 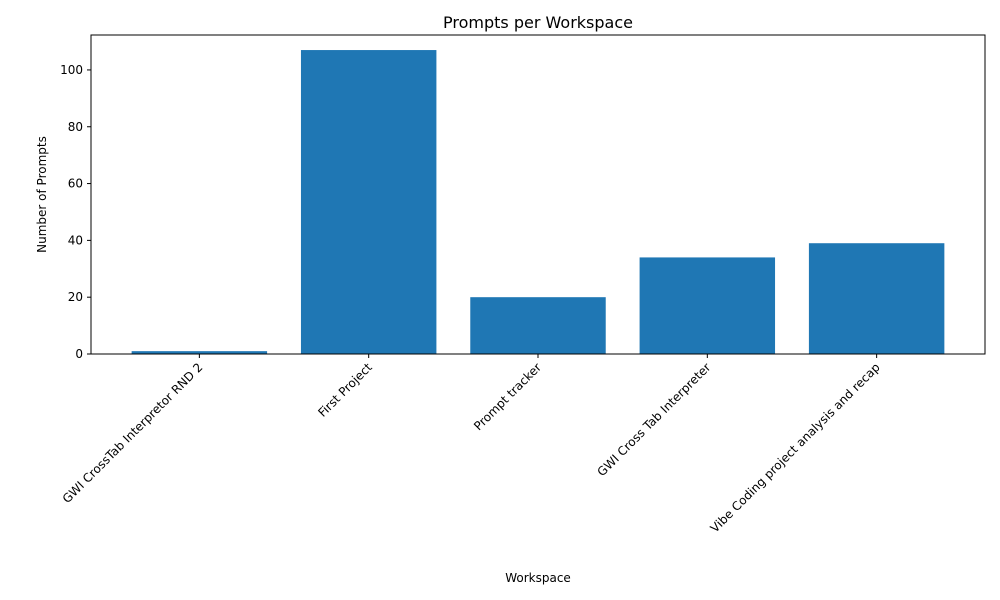 I want to click on x-tick-label: GWI Cross Tab Interpreter, so click(x=653, y=419).